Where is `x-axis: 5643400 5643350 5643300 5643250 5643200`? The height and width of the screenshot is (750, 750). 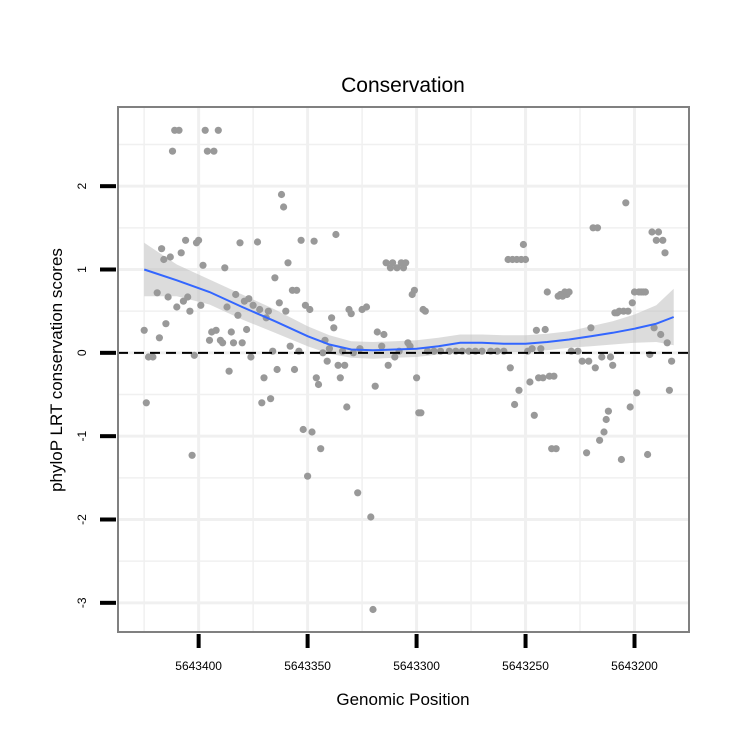
x-axis: 5643400 5643350 5643300 5643250 5643200 is located at coordinates (416, 653).